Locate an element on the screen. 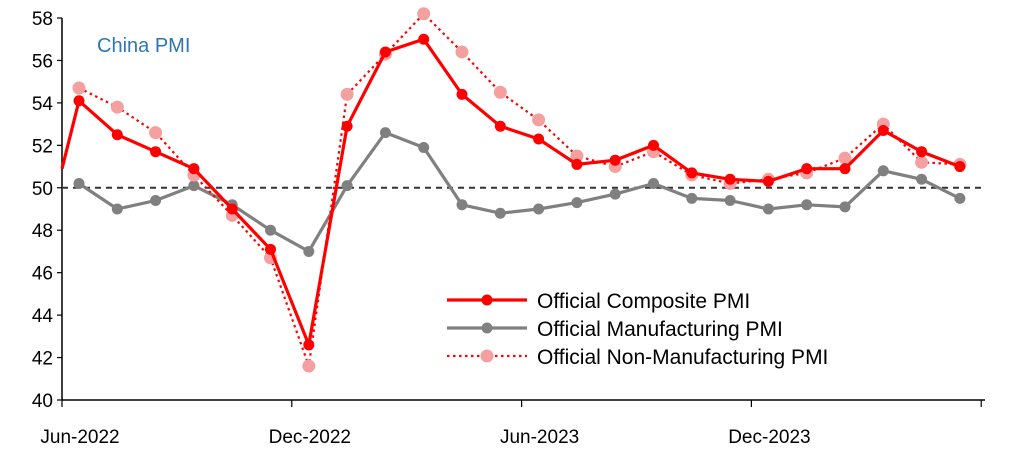  x-tick-label: Jun-2023 is located at coordinates (539, 437).